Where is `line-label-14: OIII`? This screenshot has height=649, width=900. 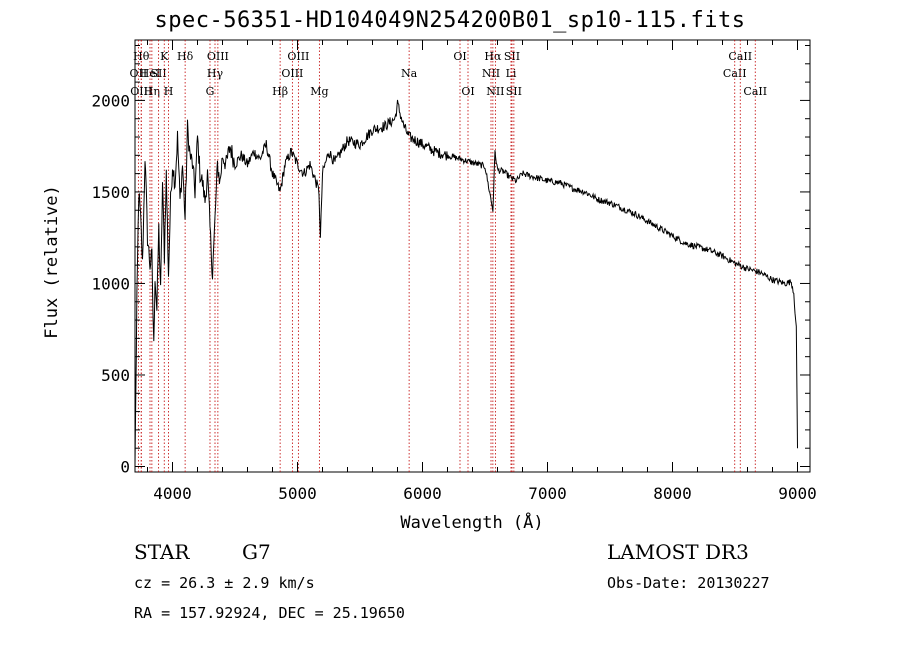 line-label-14: OIII is located at coordinates (298, 56).